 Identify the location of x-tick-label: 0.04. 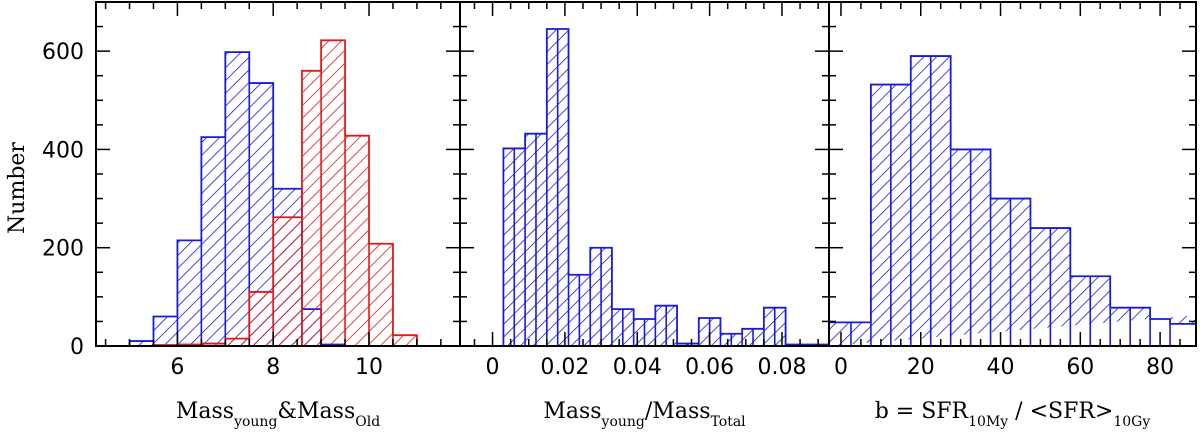
(637, 367).